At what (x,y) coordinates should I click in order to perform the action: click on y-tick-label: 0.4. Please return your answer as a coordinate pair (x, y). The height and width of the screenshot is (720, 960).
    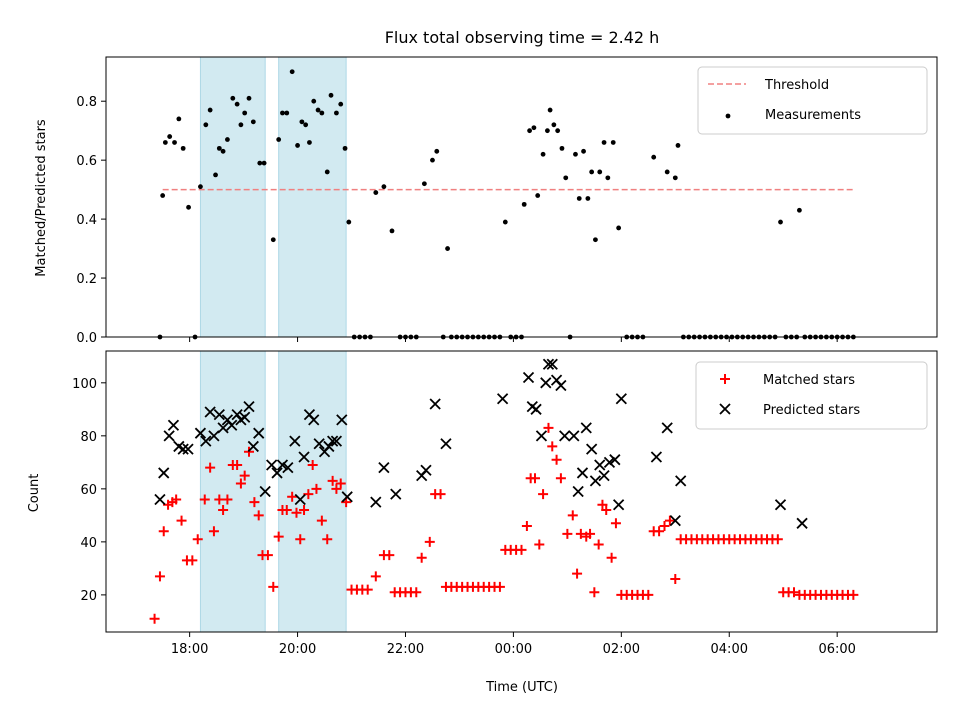
    Looking at the image, I should click on (86, 220).